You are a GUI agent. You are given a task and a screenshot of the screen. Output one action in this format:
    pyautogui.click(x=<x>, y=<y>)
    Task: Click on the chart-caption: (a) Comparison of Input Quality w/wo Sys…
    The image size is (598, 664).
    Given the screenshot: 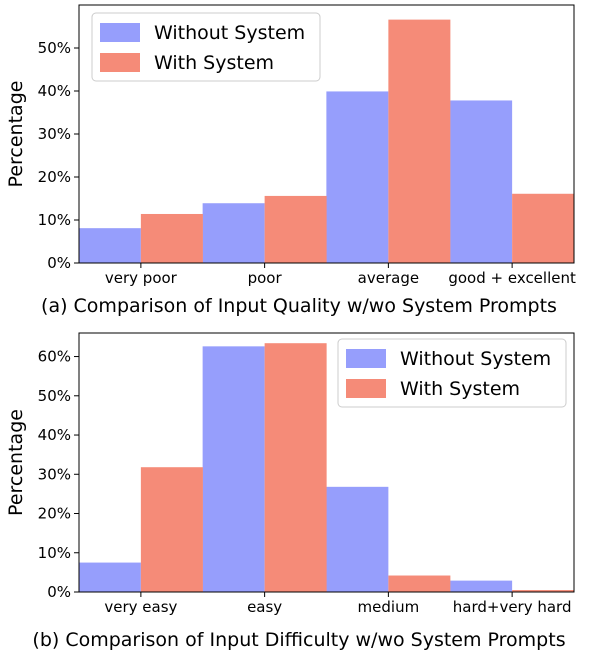 What is the action you would take?
    pyautogui.click(x=299, y=306)
    